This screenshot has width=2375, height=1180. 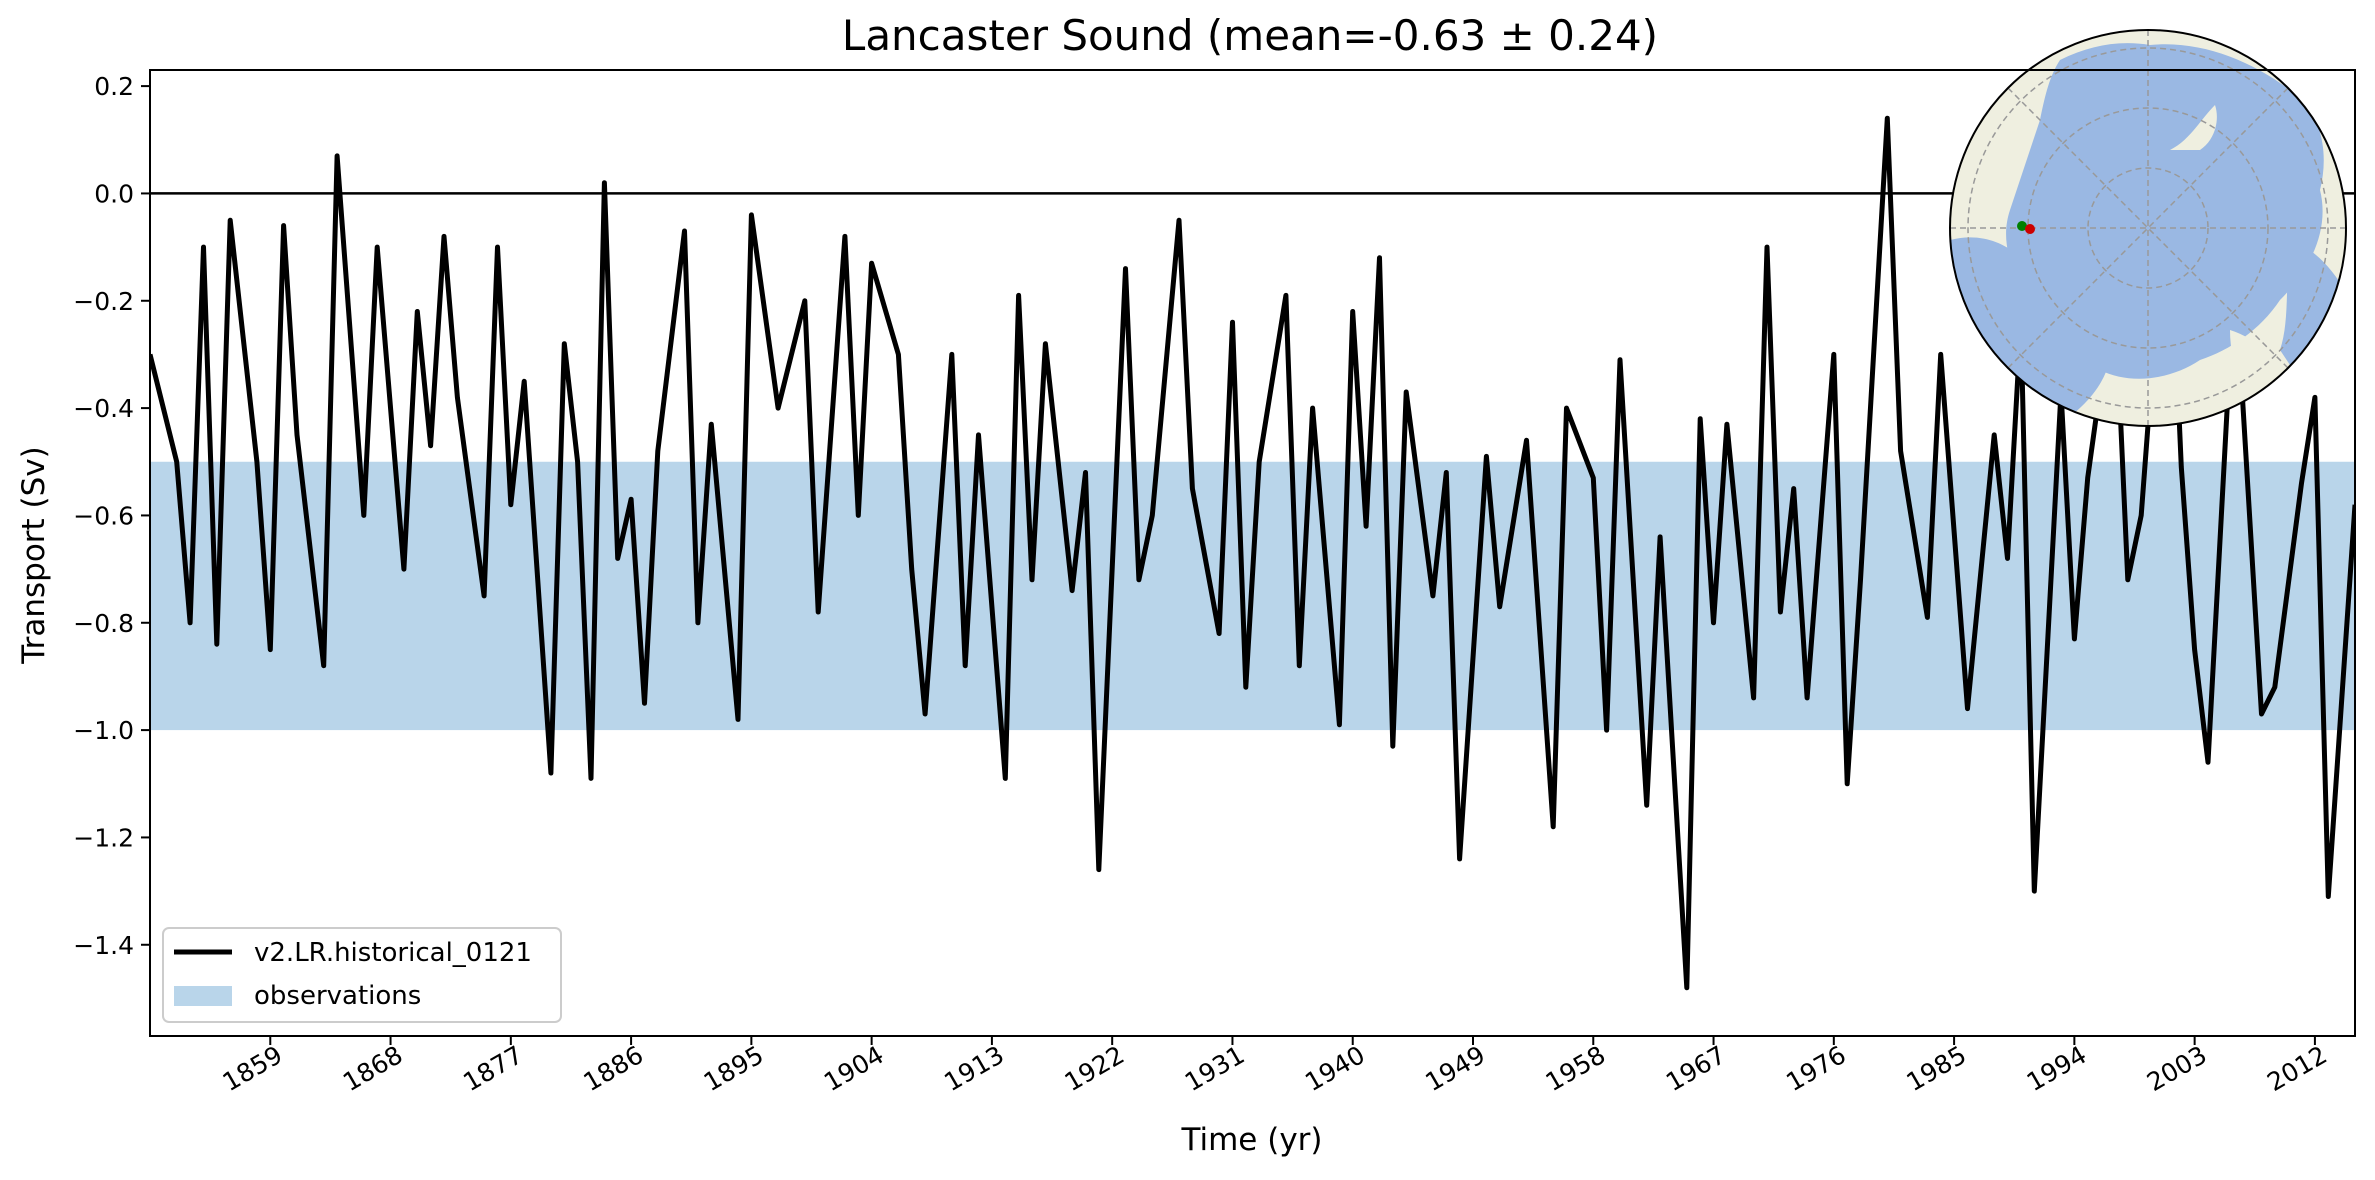 What do you see at coordinates (1576, 1068) in the screenshot?
I see `x-tick-label: 1958` at bounding box center [1576, 1068].